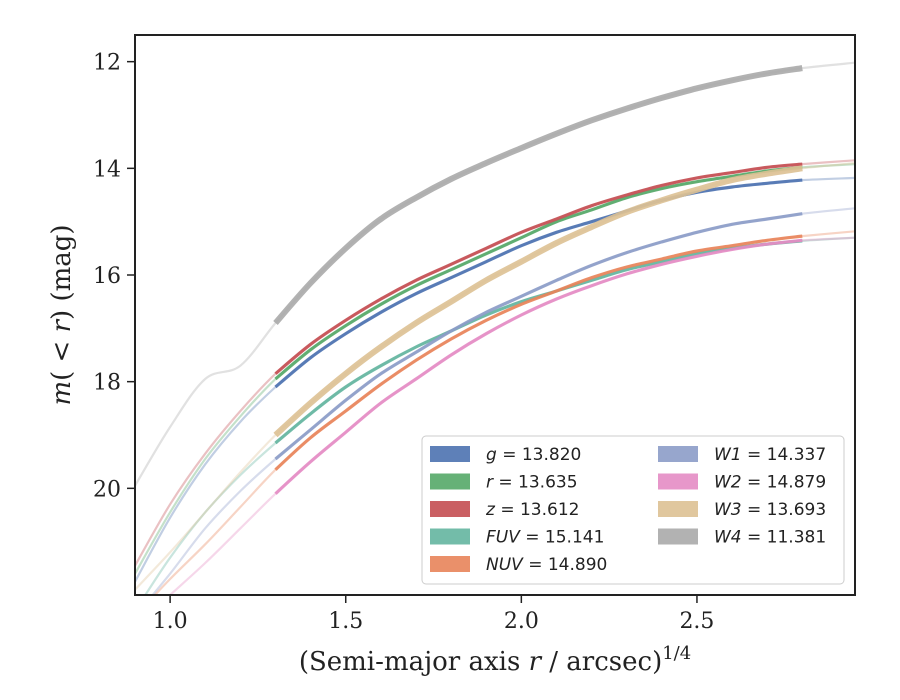 This screenshot has width=900, height=700. What do you see at coordinates (784, 455) in the screenshot?
I see `legend-label-value: = 14.337` at bounding box center [784, 455].